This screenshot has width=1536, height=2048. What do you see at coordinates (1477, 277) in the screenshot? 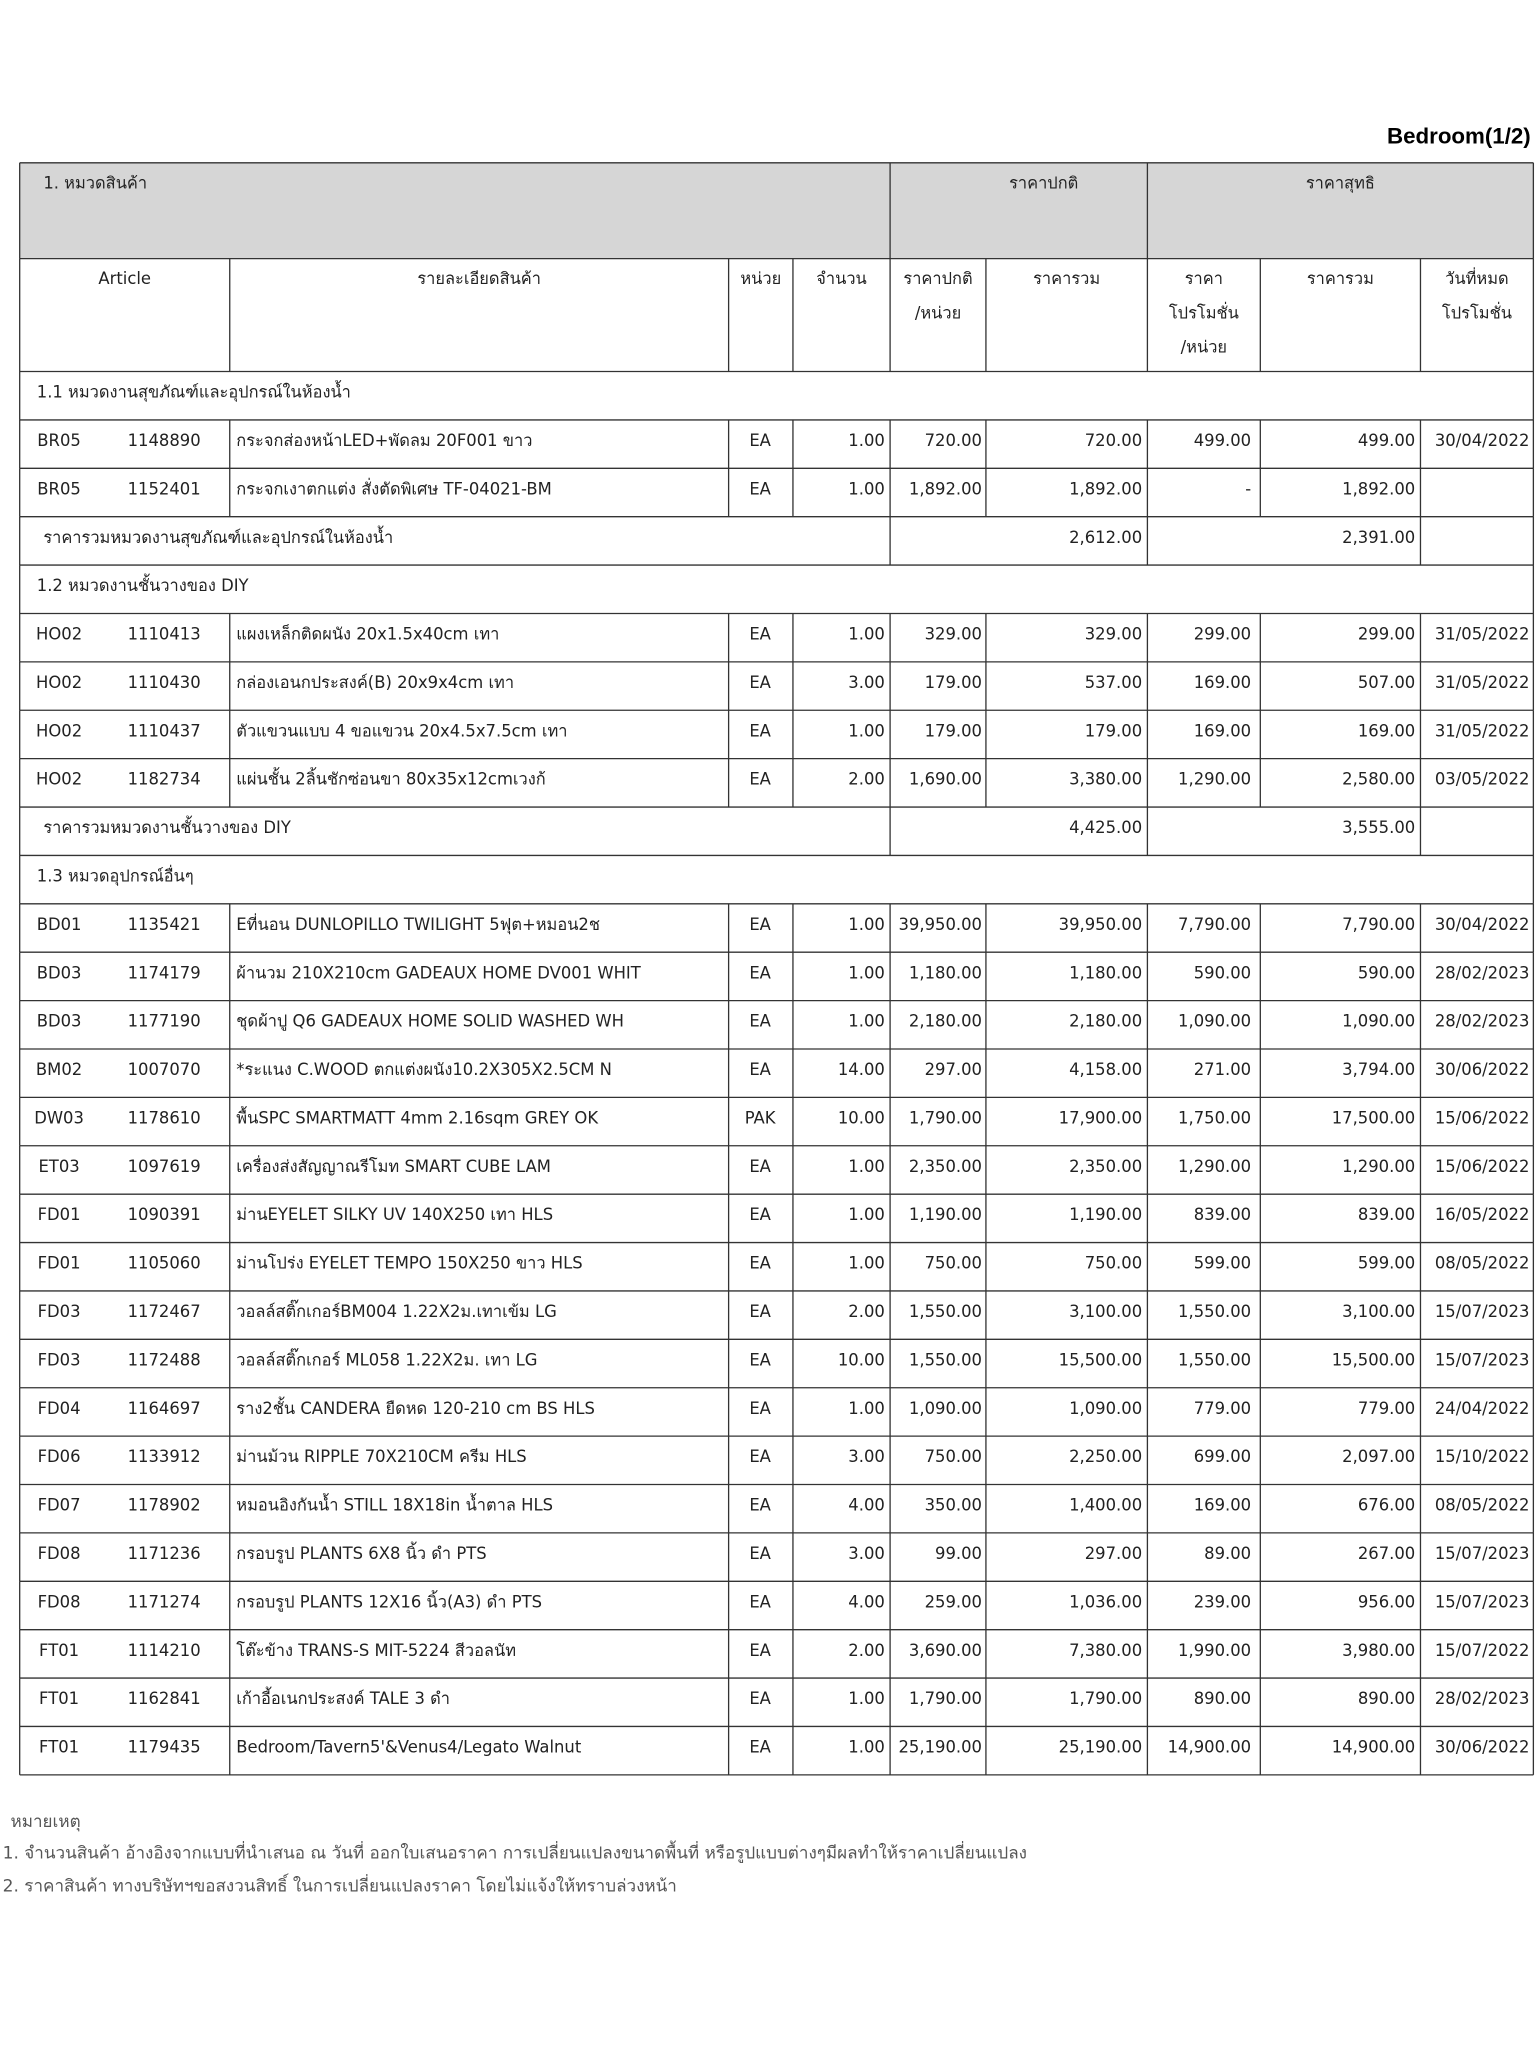
I see `column-header: วันที่หมด` at bounding box center [1477, 277].